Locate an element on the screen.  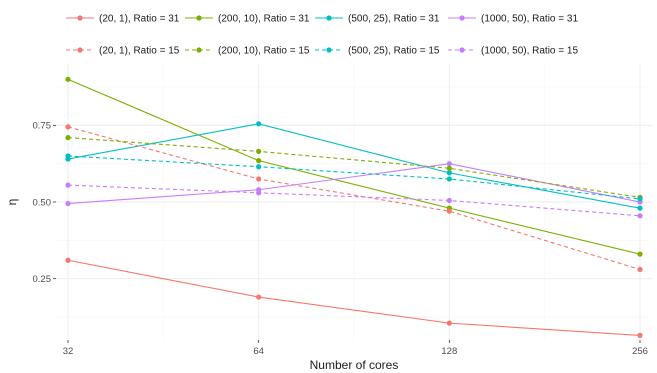
y-tick-label: 0.75 is located at coordinates (42, 126).